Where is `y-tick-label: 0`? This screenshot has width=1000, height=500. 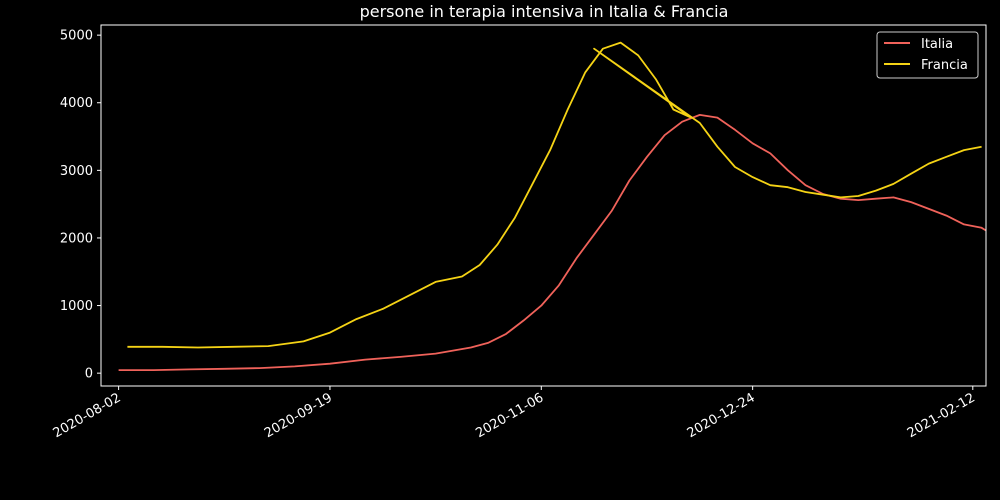 y-tick-label: 0 is located at coordinates (89, 374).